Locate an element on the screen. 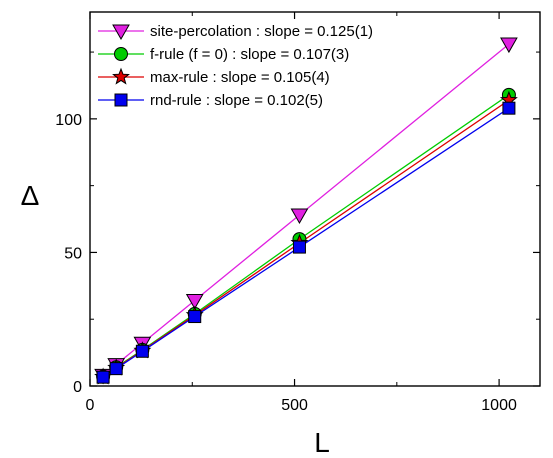  x-tick-label: 500 is located at coordinates (294, 405).